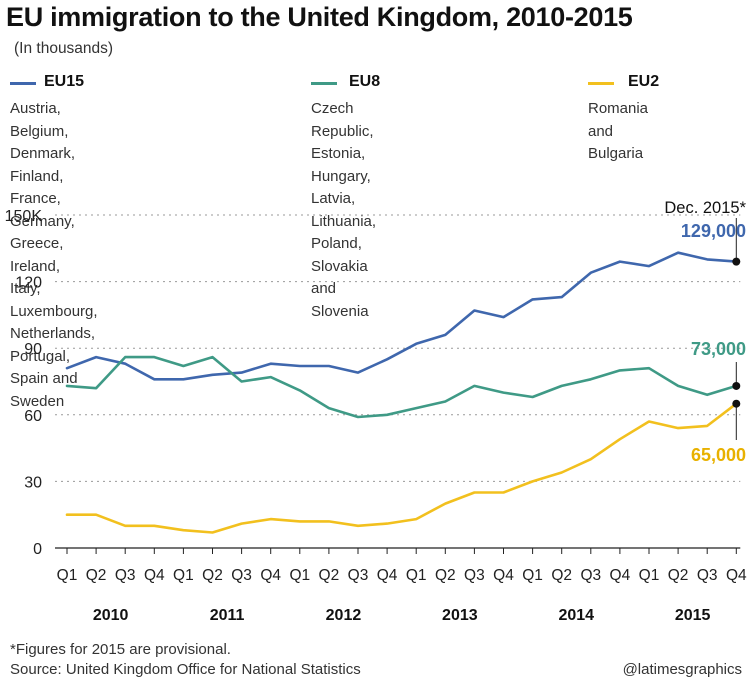 The image size is (750, 683). What do you see at coordinates (324, 83) in the screenshot?
I see `legend-swatch-eu8` at bounding box center [324, 83].